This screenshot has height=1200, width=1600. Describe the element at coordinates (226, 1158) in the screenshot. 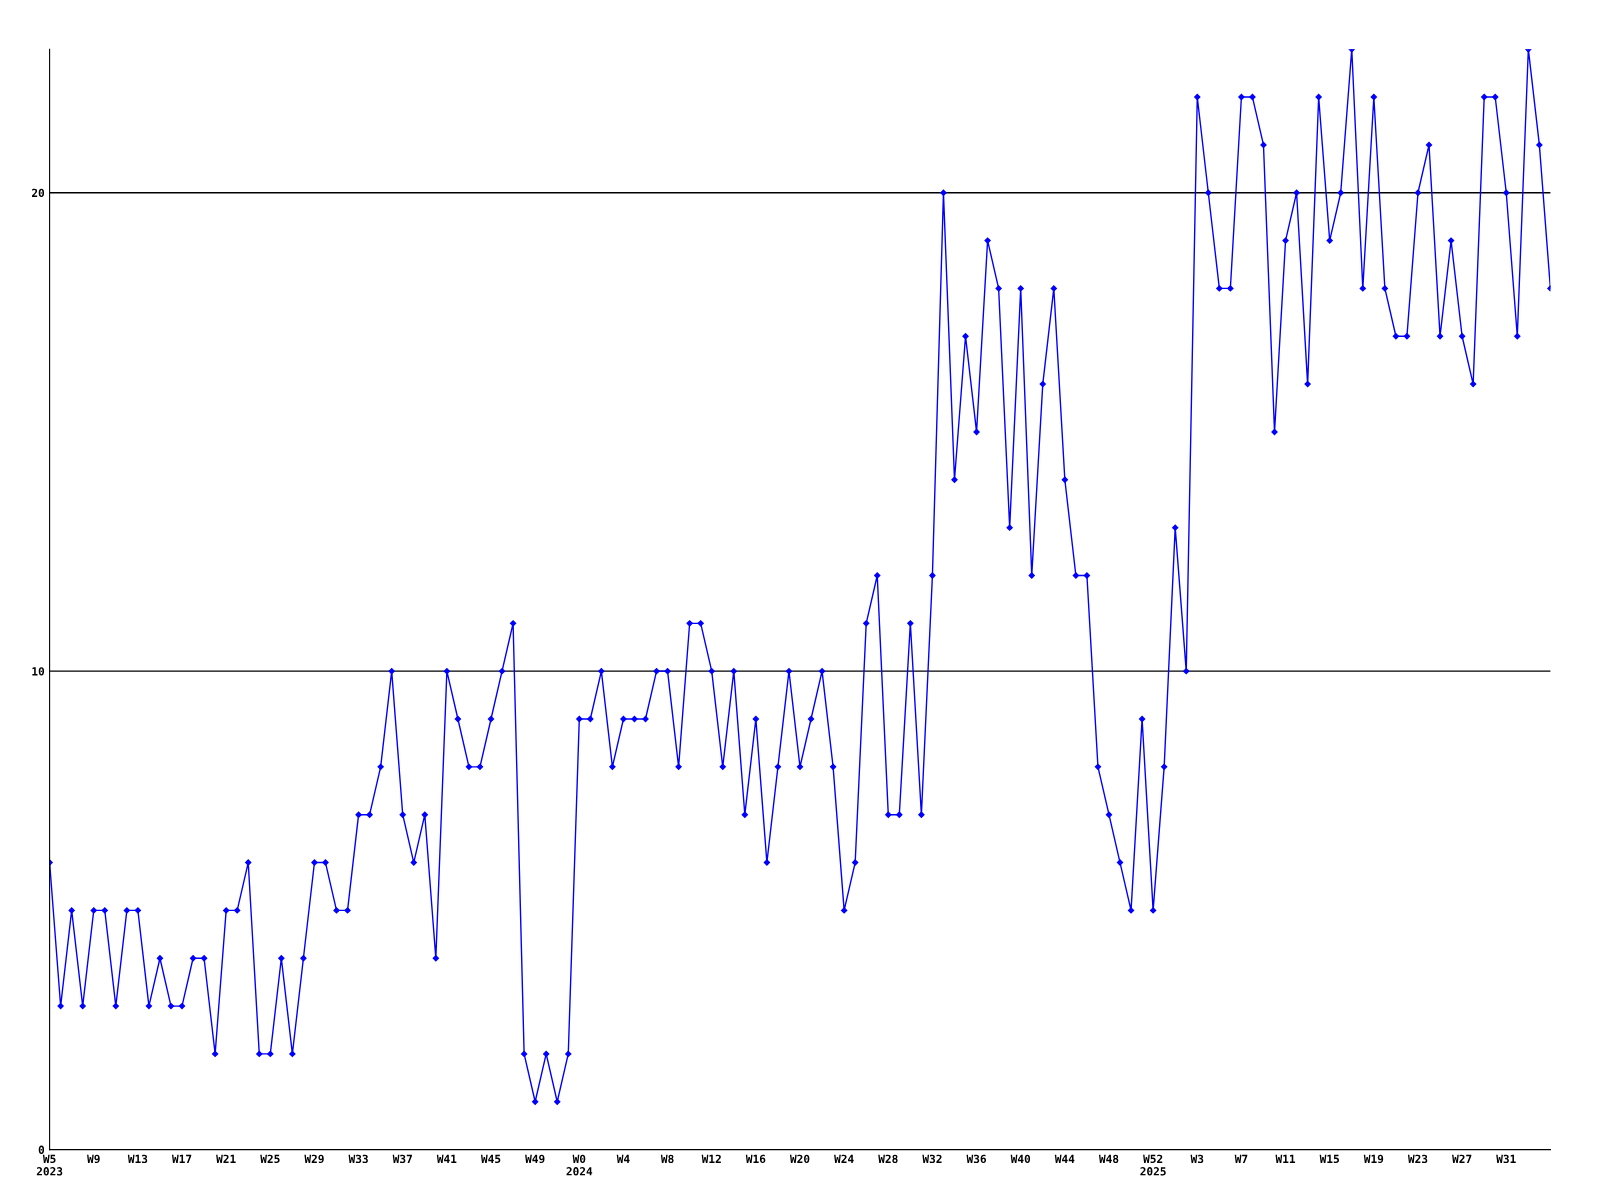

I see `x-tick-label: W21` at that location.